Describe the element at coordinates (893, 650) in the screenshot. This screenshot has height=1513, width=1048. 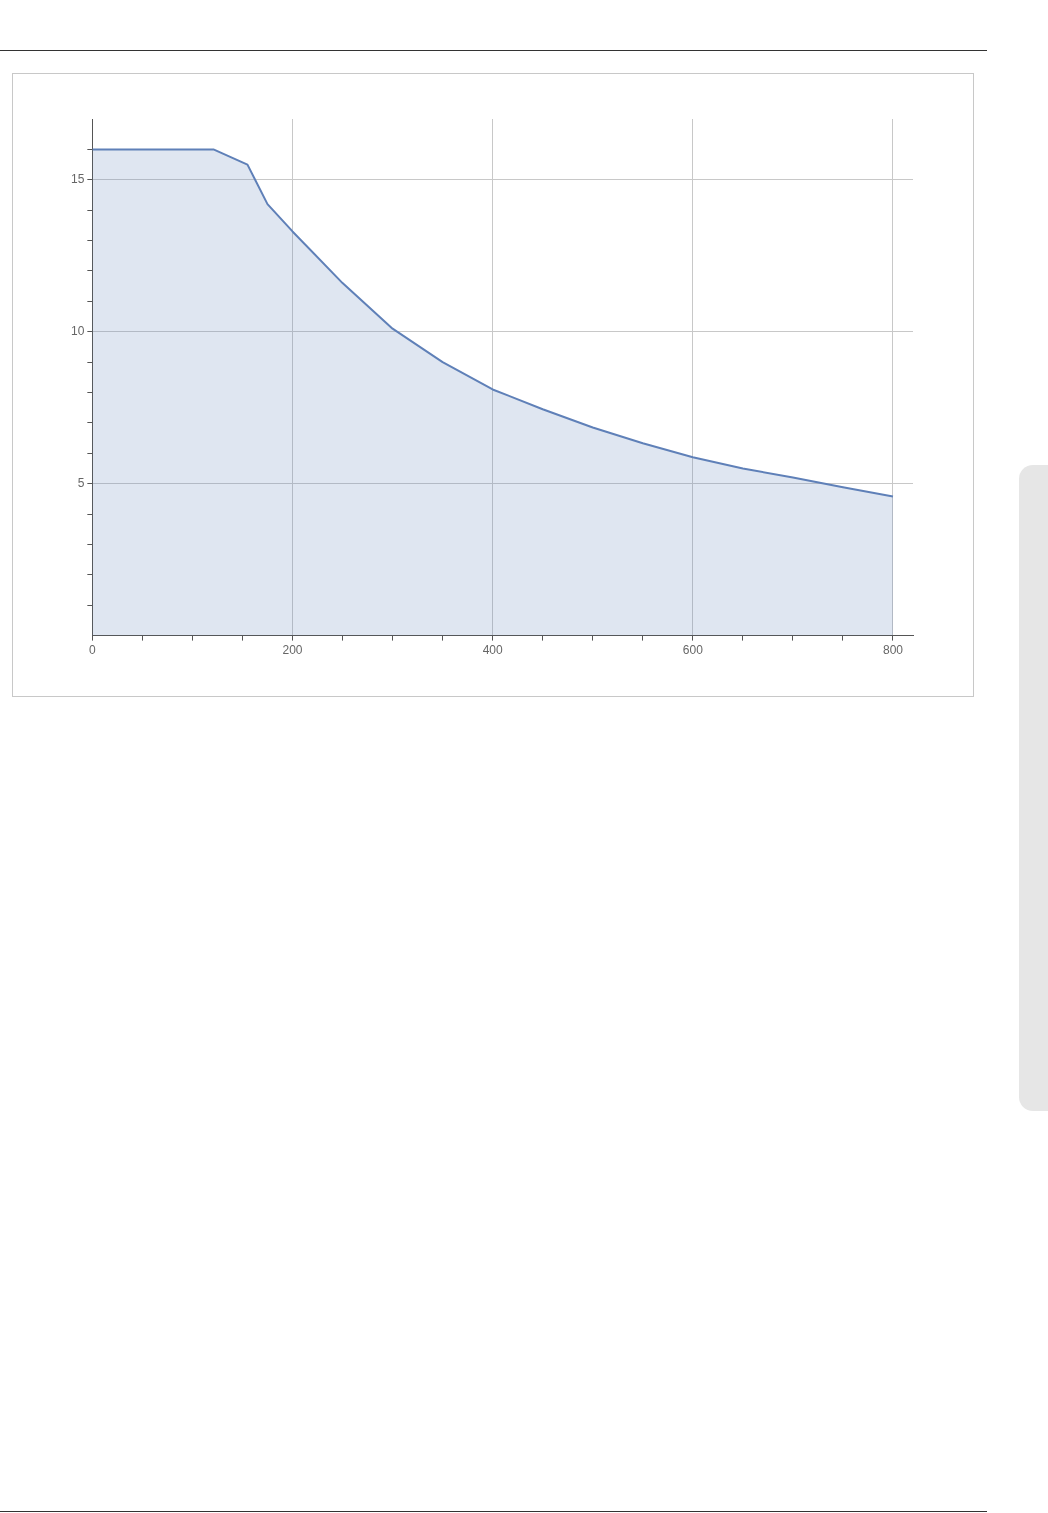
I see `x-tick-label: 800` at that location.